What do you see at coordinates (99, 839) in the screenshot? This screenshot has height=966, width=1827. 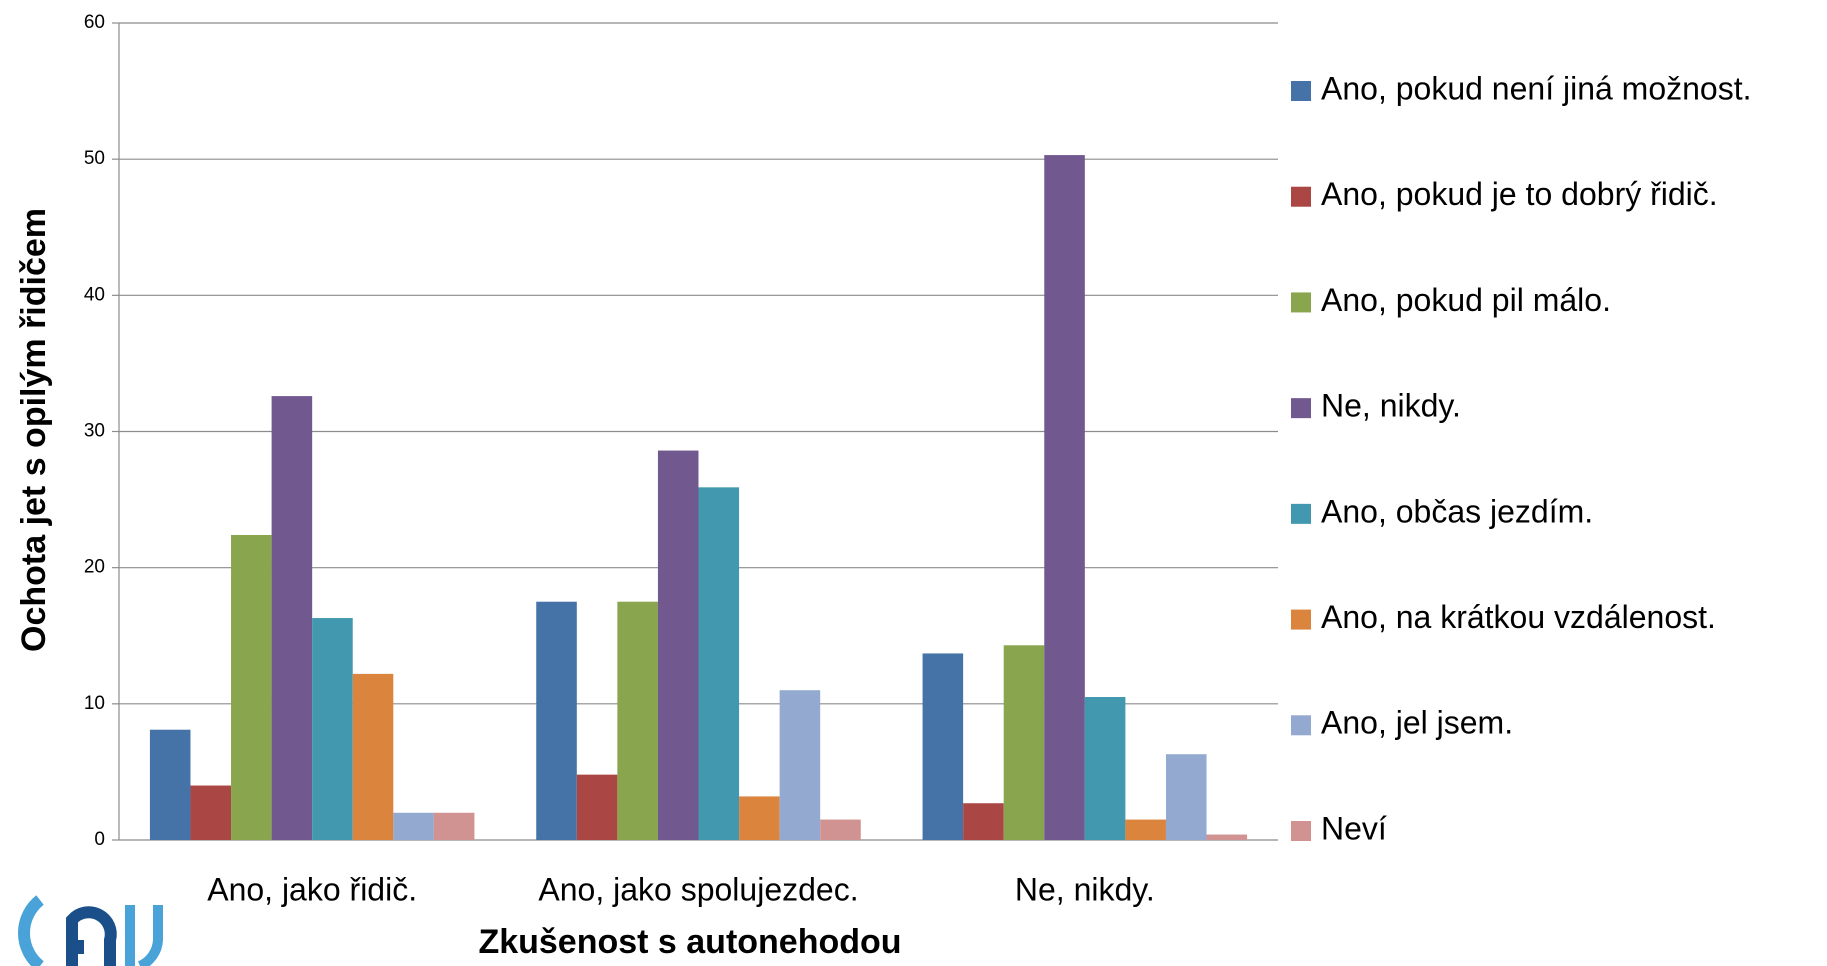 I see `y-tick-label: 0` at bounding box center [99, 839].